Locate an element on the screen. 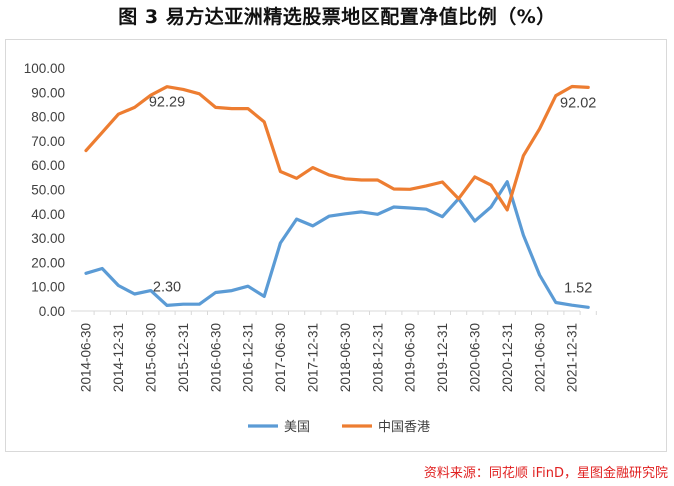 The height and width of the screenshot is (486, 674). source-note: 资料来源：同花顺 iFinD，星图金融研究院 is located at coordinates (545, 473).